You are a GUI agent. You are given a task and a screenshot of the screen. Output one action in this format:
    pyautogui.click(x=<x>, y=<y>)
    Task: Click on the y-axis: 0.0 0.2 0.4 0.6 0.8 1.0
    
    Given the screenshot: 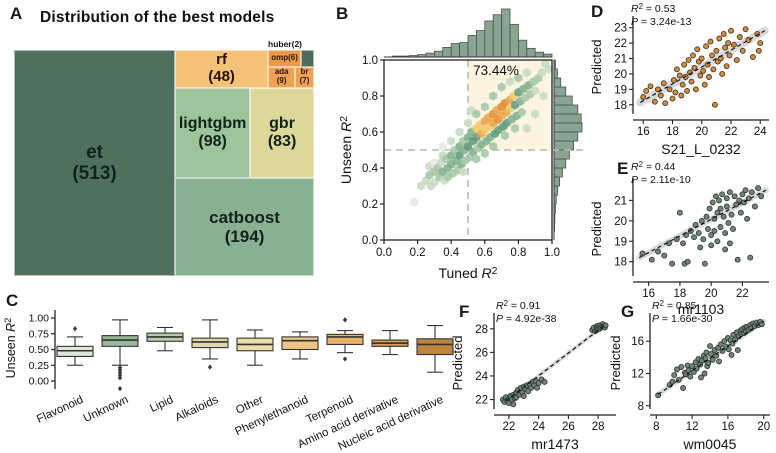 What is the action you would take?
    pyautogui.click(x=373, y=151)
    